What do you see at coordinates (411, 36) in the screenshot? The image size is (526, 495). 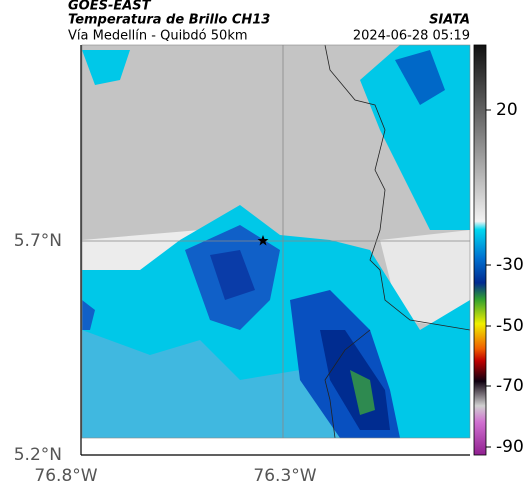 I see `timestamp: 2024-06-28 05:19` at bounding box center [411, 36].